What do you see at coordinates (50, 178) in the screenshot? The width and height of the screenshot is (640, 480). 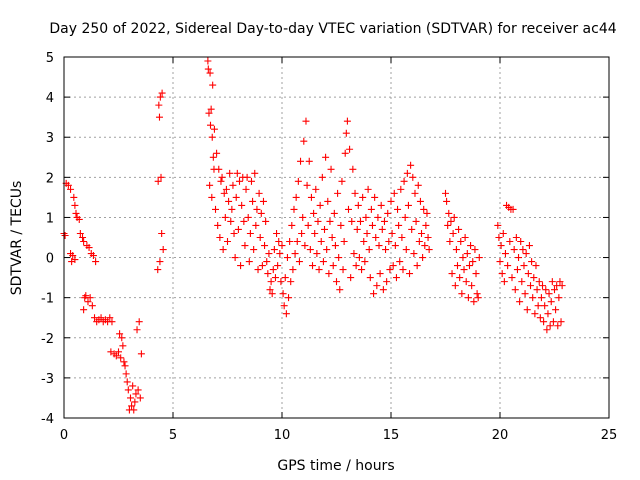 I see `y-tick-label: 2` at bounding box center [50, 178].